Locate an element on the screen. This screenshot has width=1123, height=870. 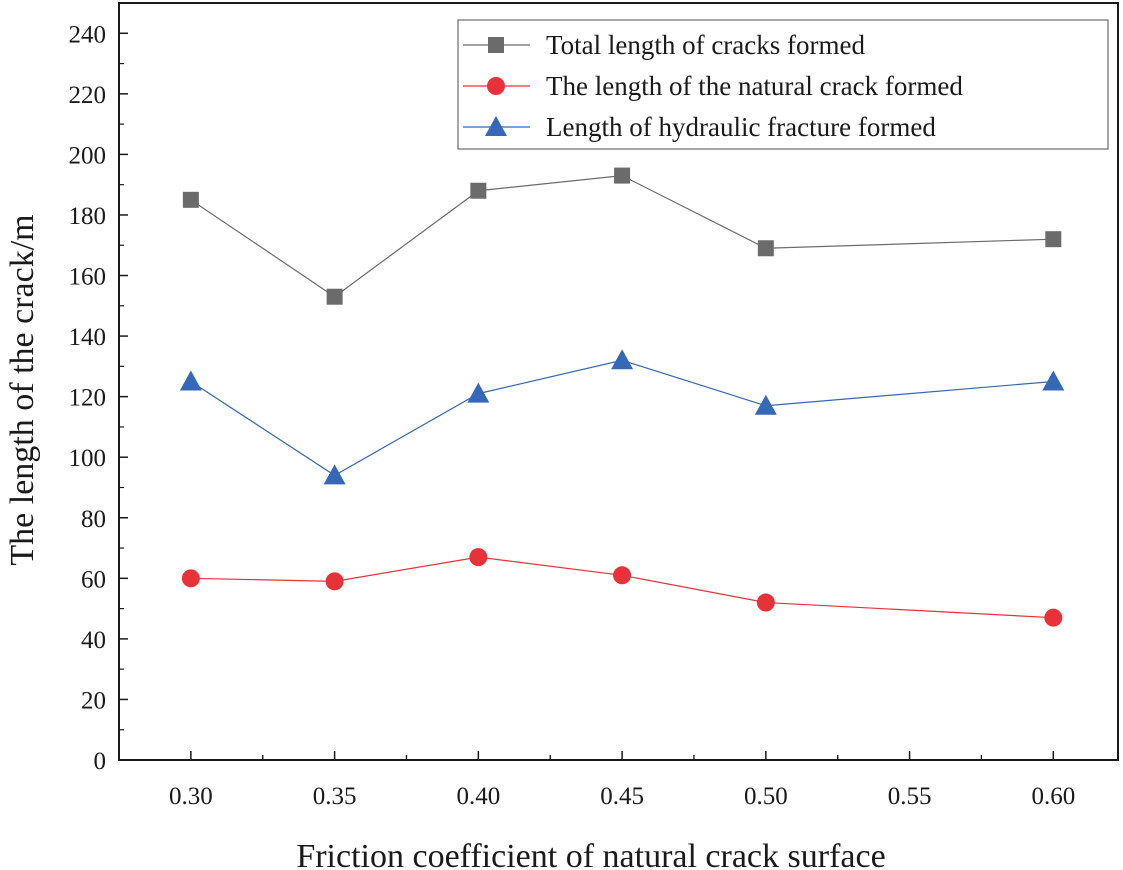
y-tick-label-10: 200 is located at coordinates (88, 155).